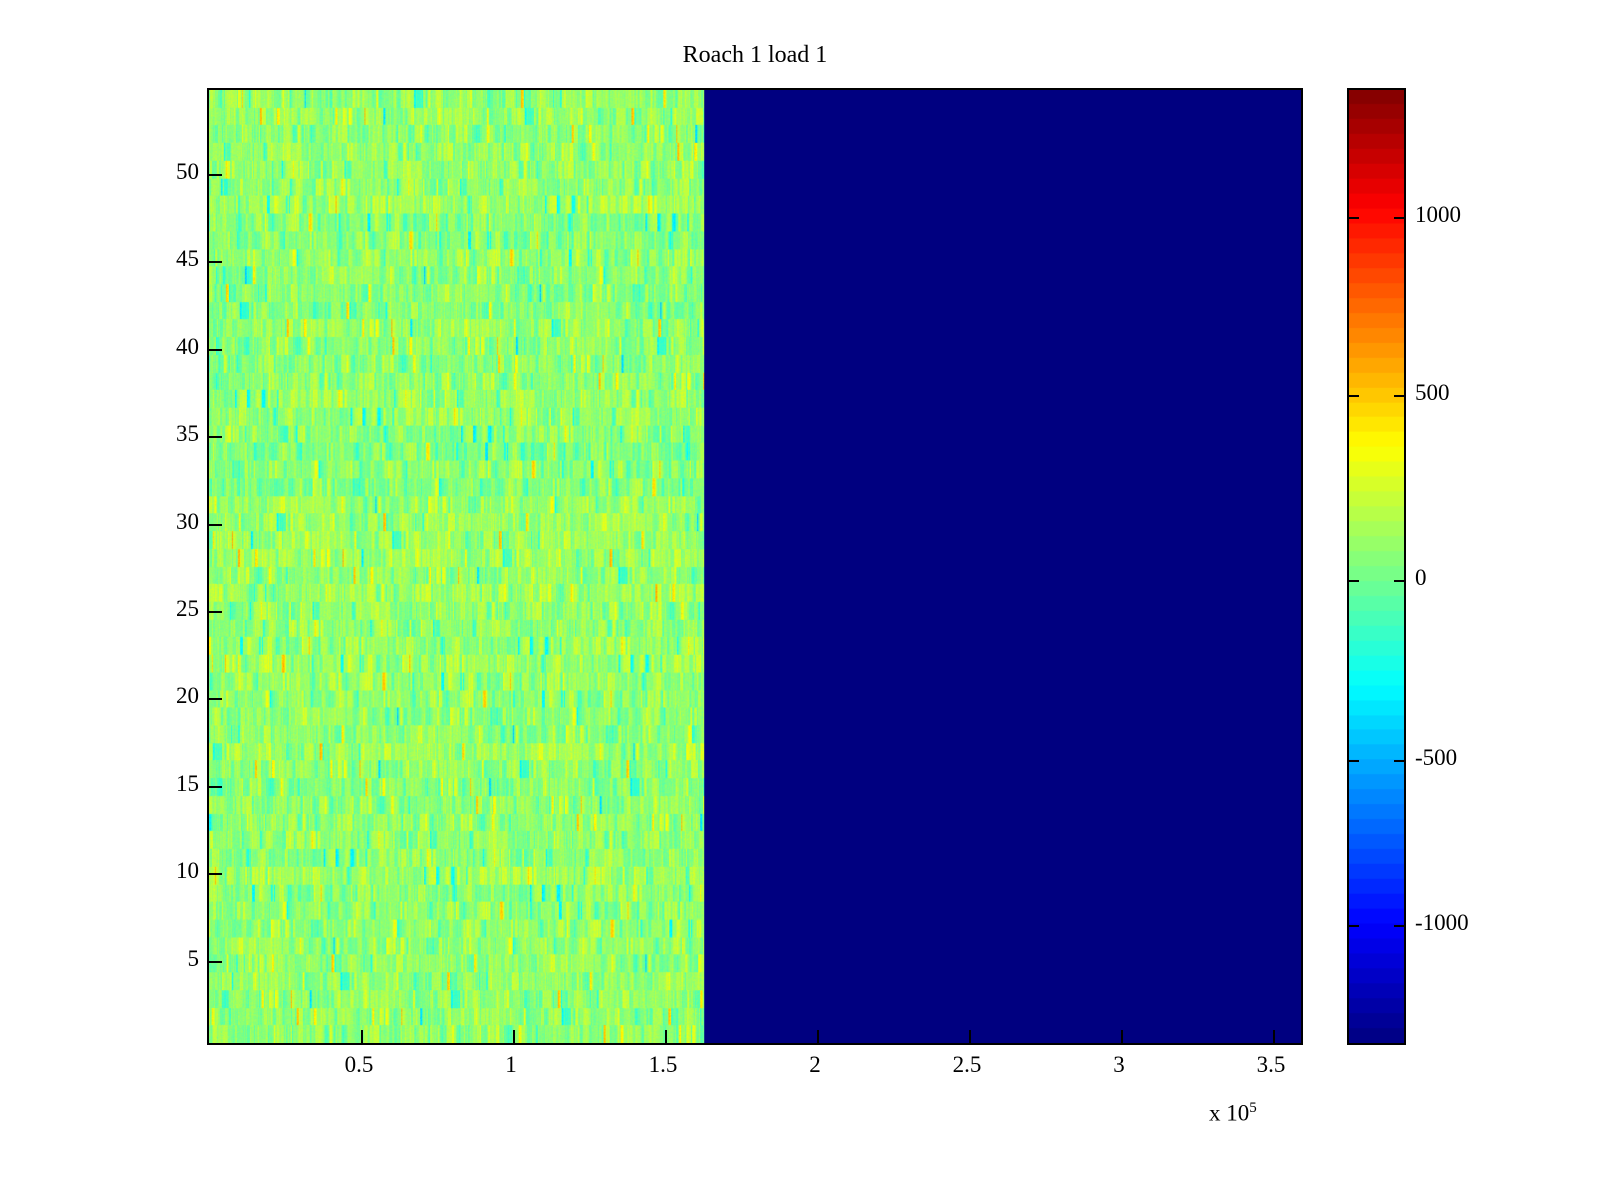 This screenshot has height=1200, width=1600. What do you see at coordinates (187, 608) in the screenshot?
I see `y-axis-tick-label: 25` at bounding box center [187, 608].